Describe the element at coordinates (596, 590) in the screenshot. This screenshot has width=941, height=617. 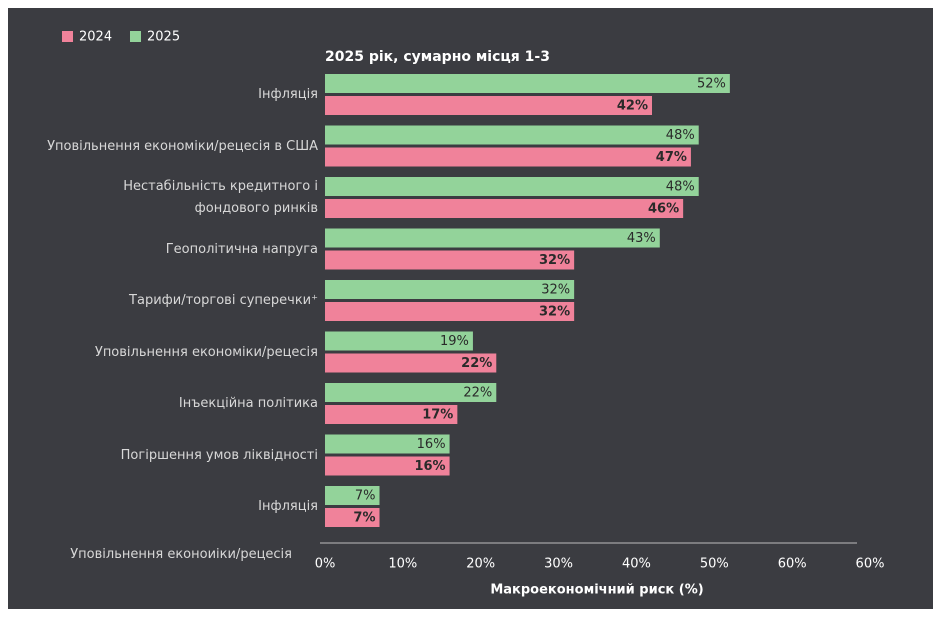
I see `x-axis-title: Макроекономічний риск (%)` at that location.